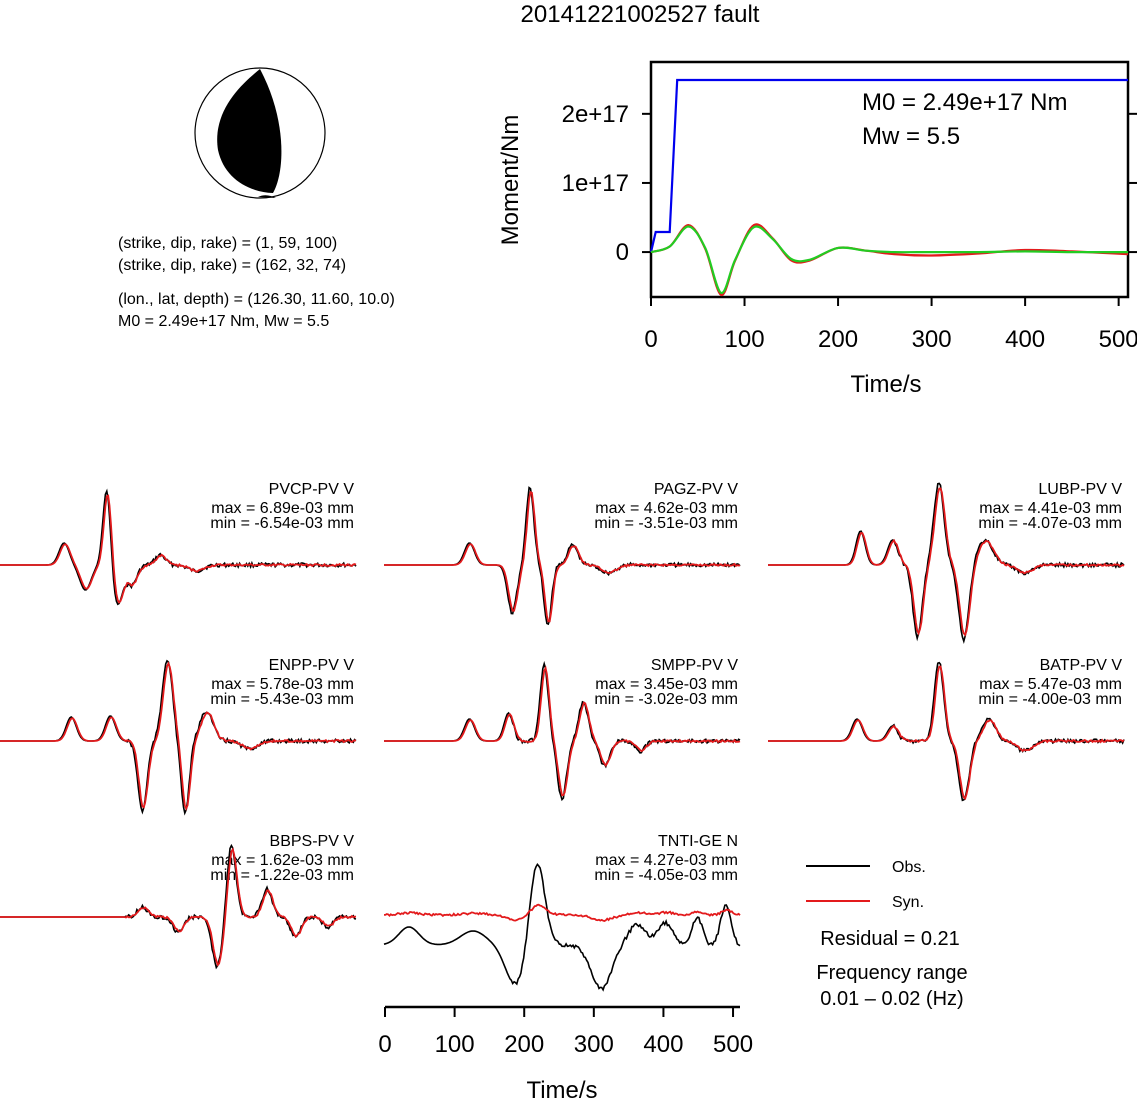 The height and width of the screenshot is (1103, 1137). I want to click on trace-max-label: max = 6.89e-03 mm, so click(282, 508).